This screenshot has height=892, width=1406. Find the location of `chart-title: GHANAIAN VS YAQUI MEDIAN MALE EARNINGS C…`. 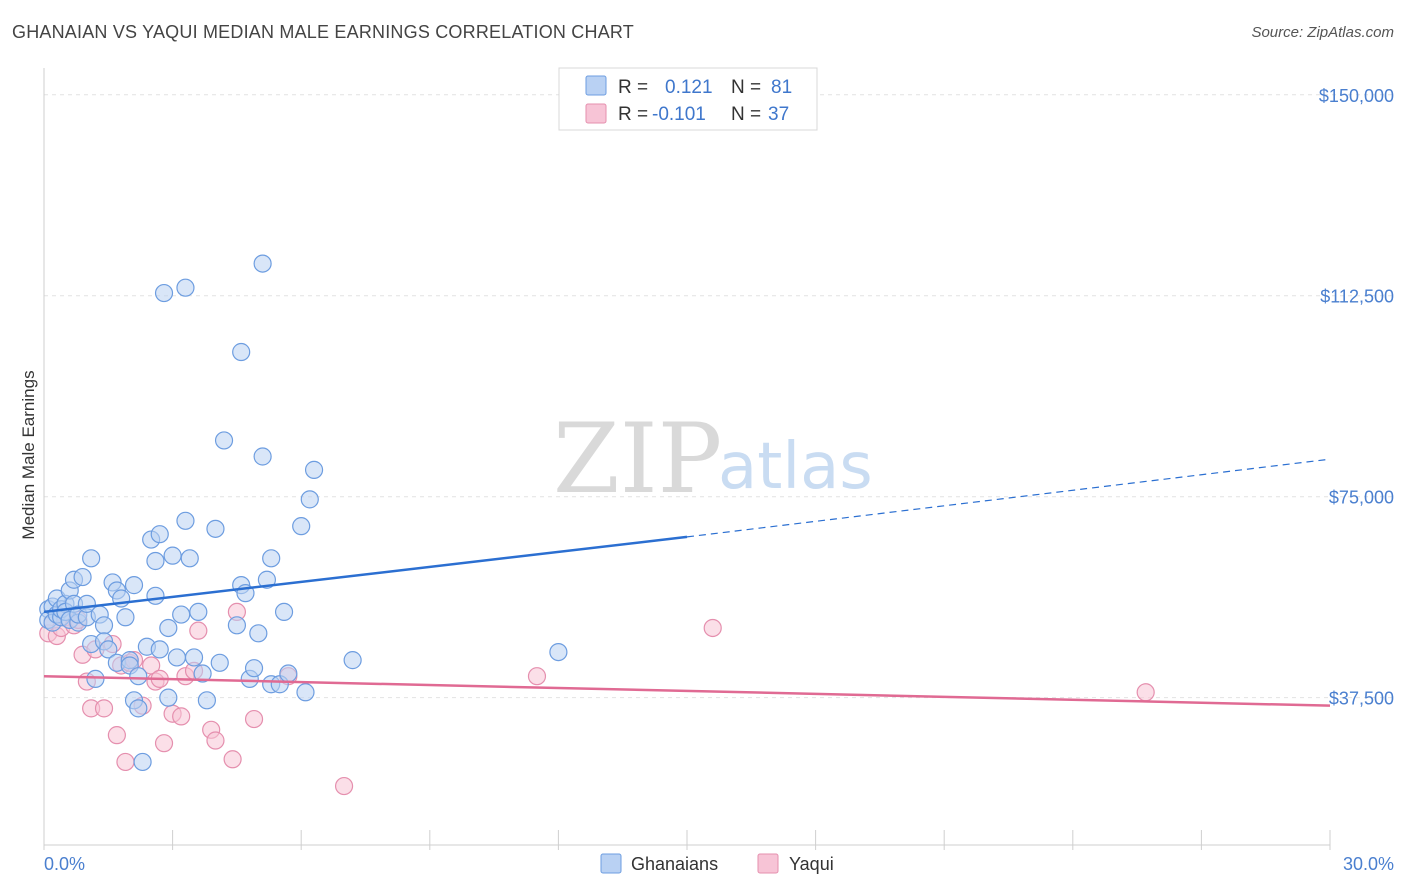

chart-title: GHANAIAN VS YAQUI MEDIAN MALE EARNINGS C… is located at coordinates (323, 32).